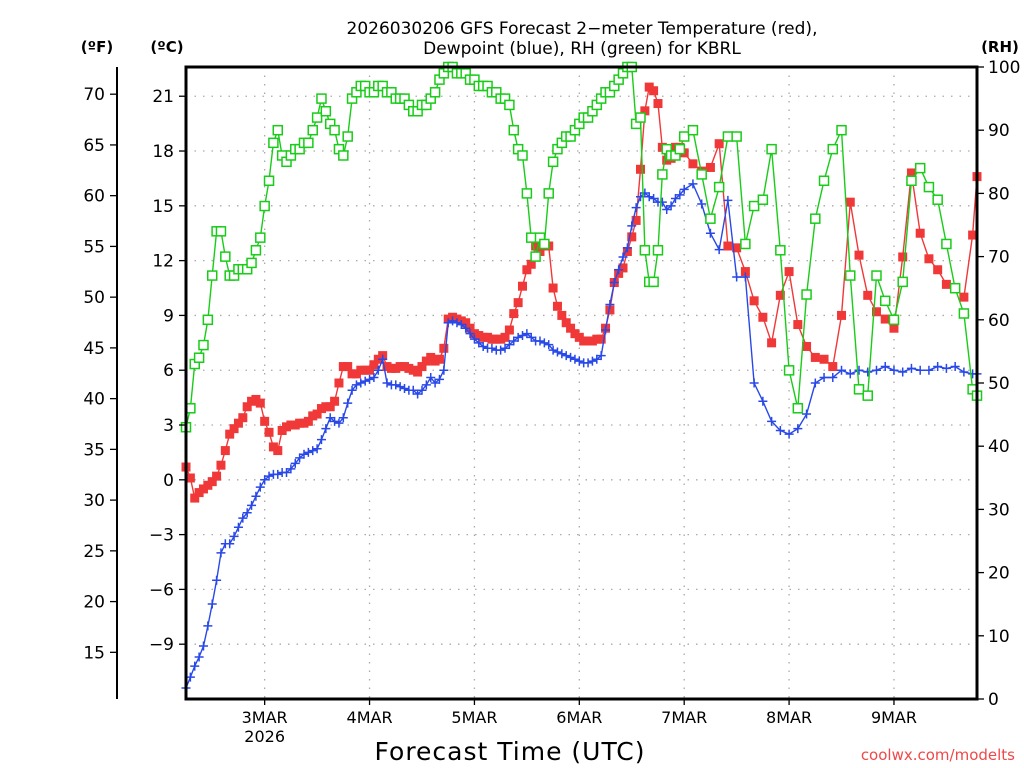 The image size is (1024, 768). What do you see at coordinates (999, 637) in the screenshot?
I see `rh-tick-label: 10` at bounding box center [999, 637].